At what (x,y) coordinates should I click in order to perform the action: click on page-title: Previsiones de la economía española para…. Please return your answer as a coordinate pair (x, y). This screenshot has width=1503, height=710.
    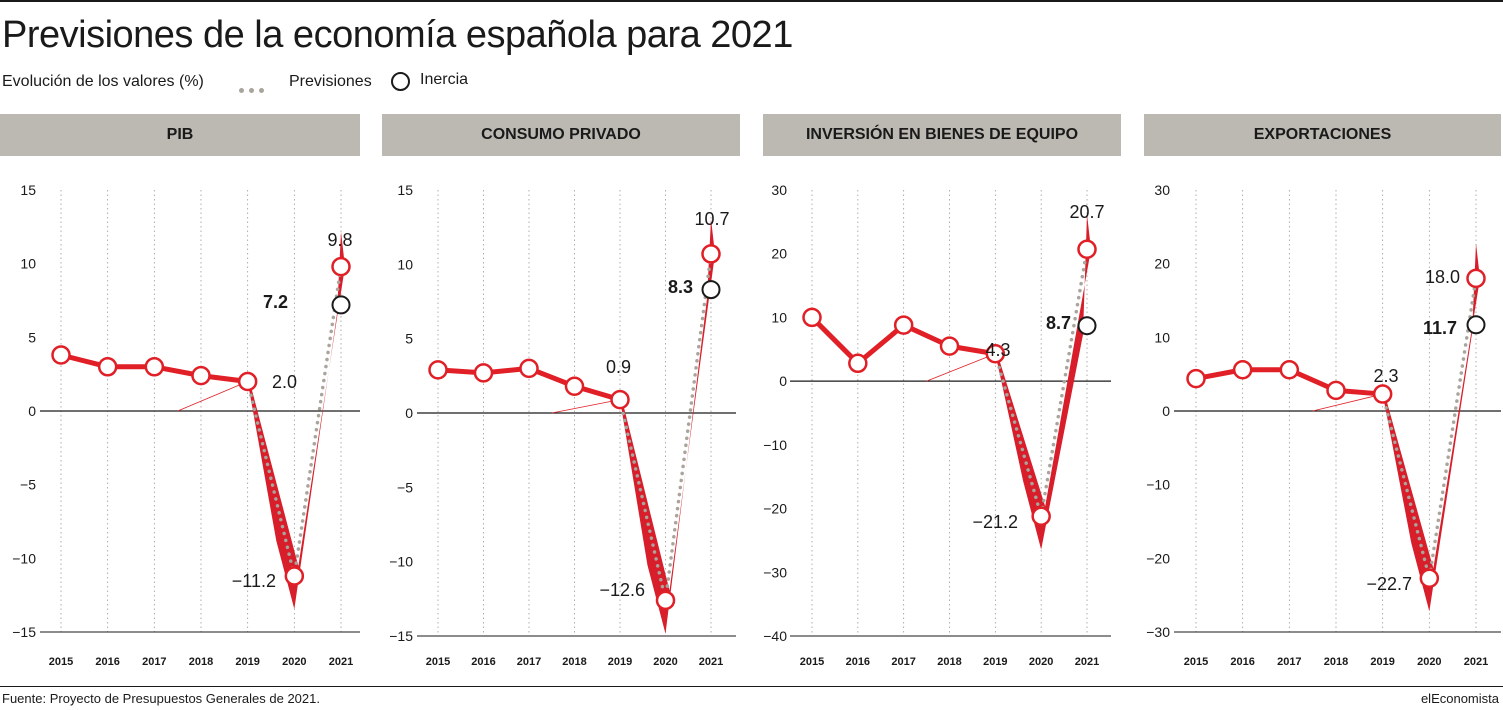
    Looking at the image, I should click on (397, 35).